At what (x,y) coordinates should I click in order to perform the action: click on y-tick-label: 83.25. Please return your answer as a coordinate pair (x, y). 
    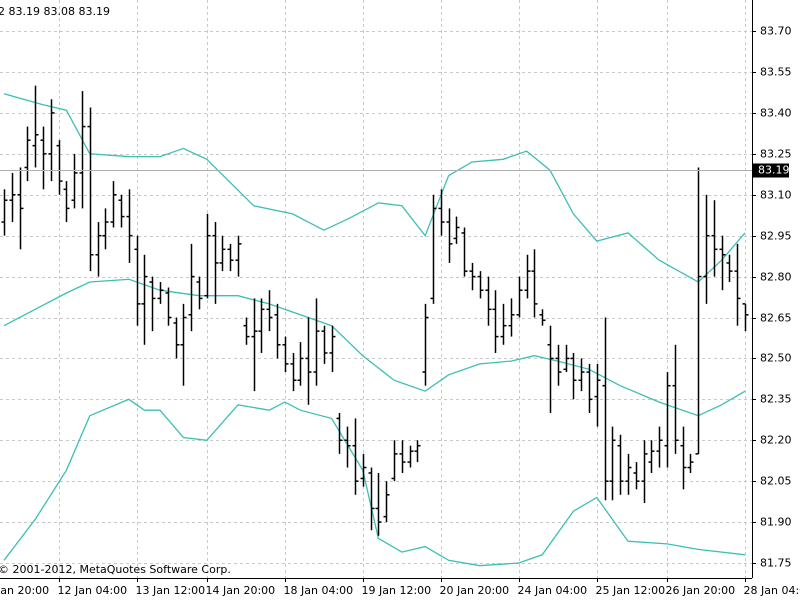
    Looking at the image, I should click on (776, 154).